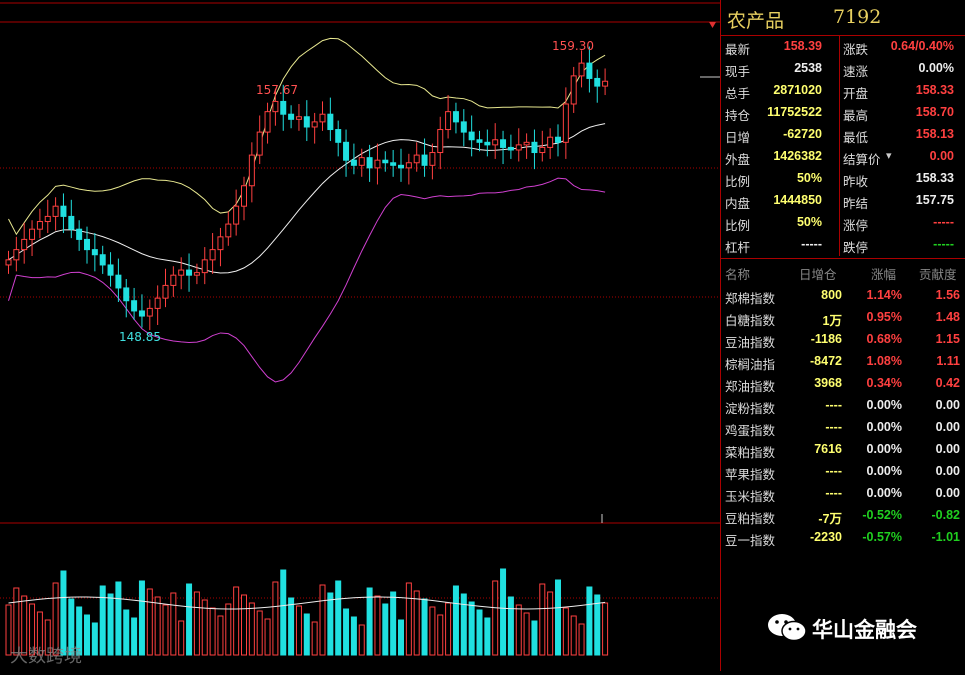 The height and width of the screenshot is (675, 965). I want to click on instrument-name: 农产品, so click(756, 21).